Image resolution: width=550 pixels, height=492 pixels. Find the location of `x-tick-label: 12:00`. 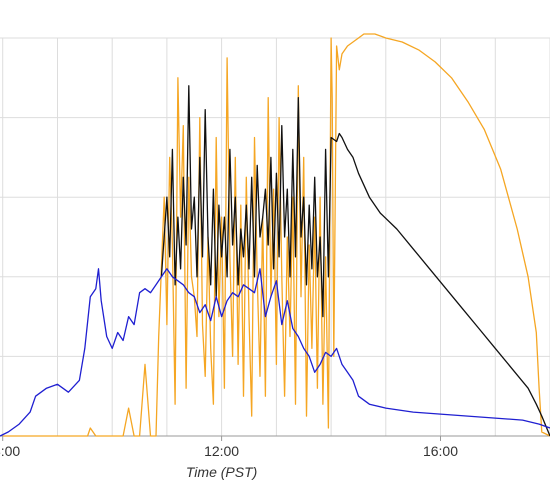

x-tick-label: 12:00 is located at coordinates (221, 451).